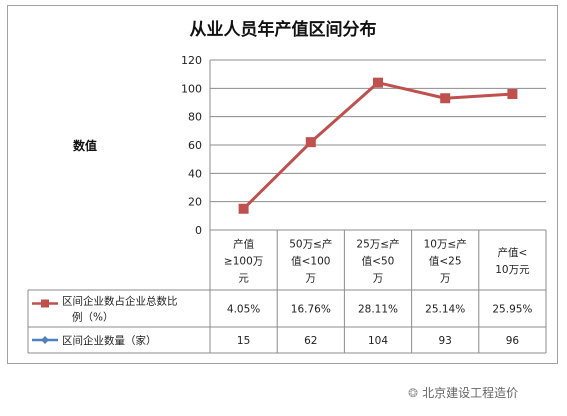 The height and width of the screenshot is (416, 567). Describe the element at coordinates (195, 117) in the screenshot. I see `y-tick-label: 80` at that location.